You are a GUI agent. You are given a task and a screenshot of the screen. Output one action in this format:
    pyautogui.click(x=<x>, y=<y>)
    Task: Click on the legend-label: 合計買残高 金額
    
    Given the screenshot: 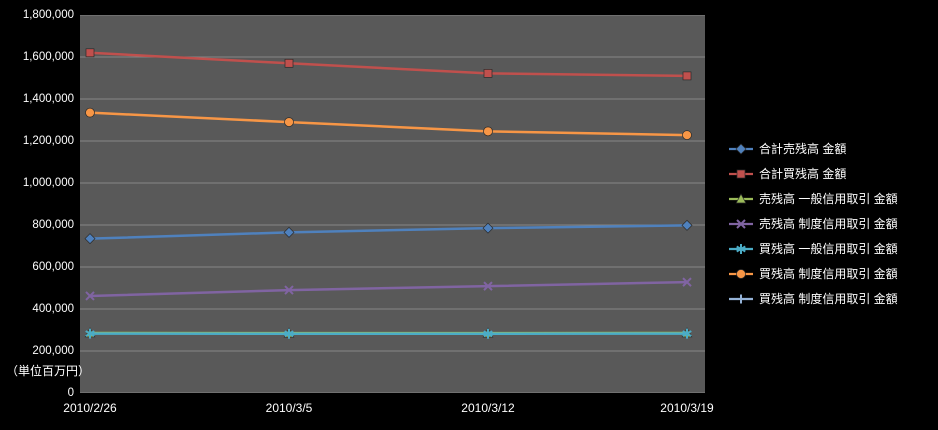 What is the action you would take?
    pyautogui.click(x=803, y=174)
    